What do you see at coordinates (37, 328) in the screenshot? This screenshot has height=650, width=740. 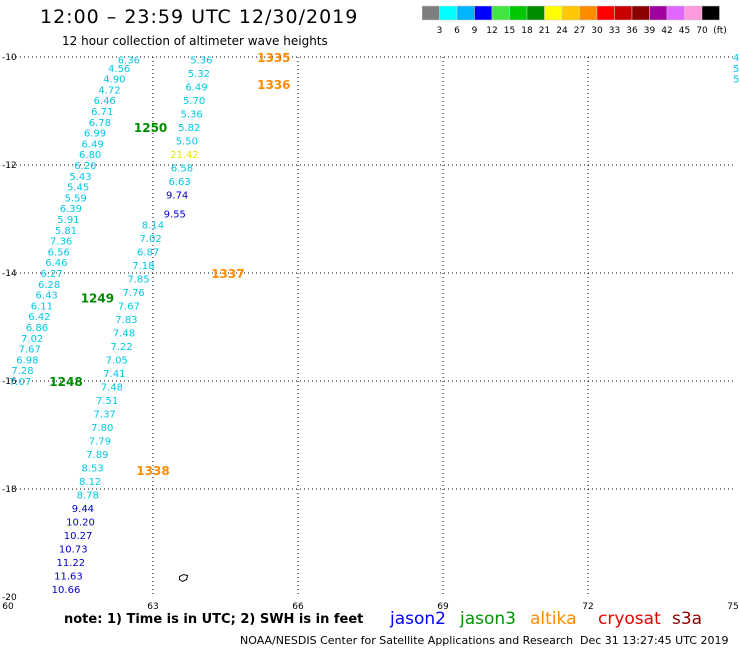 I see `swh-value: 6.86` at bounding box center [37, 328].